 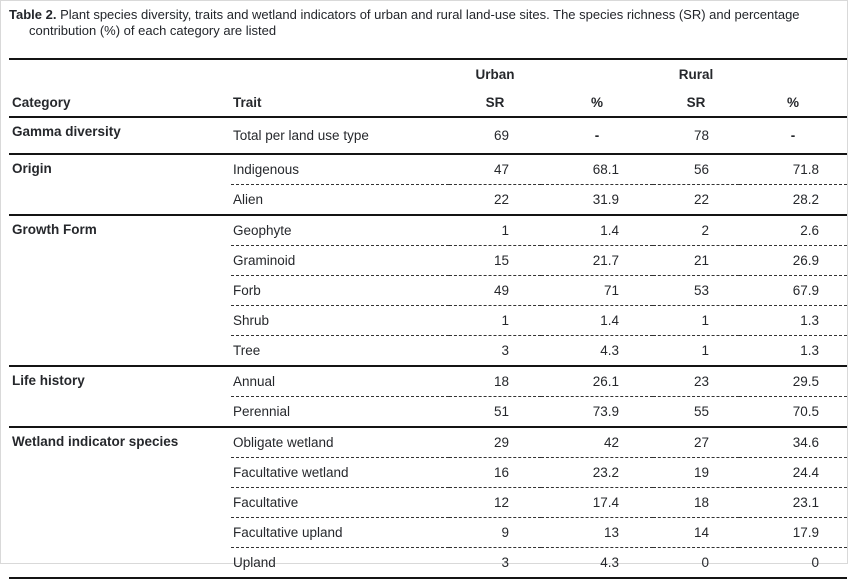 I want to click on value-cell: 42, so click(x=597, y=442).